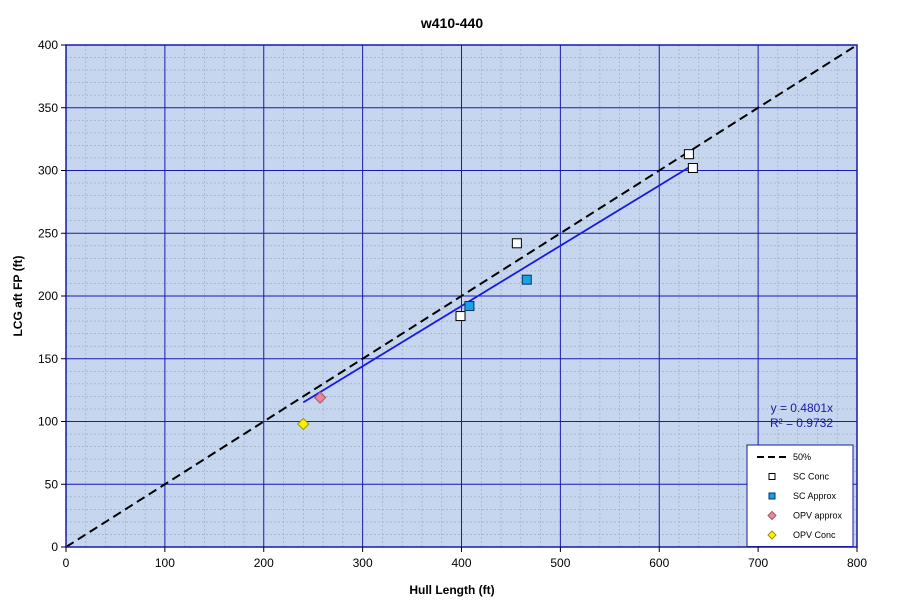 The width and height of the screenshot is (901, 613). I want to click on x-tick-label: 0, so click(66, 563).